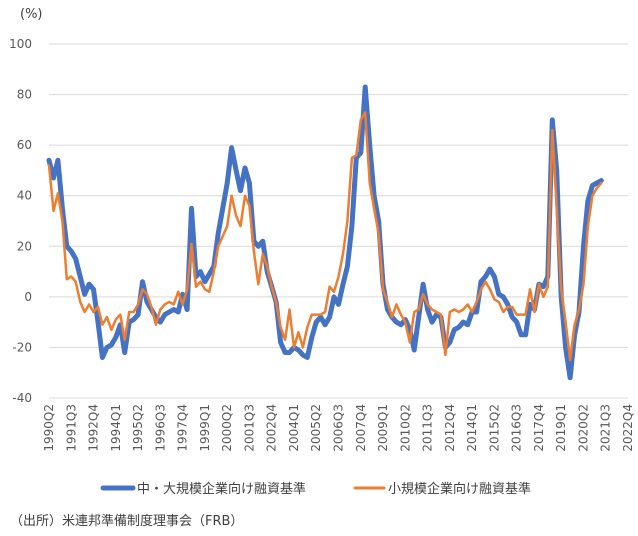 Image resolution: width=638 pixels, height=536 pixels. I want to click on y-tick-label: 40, so click(24, 196).